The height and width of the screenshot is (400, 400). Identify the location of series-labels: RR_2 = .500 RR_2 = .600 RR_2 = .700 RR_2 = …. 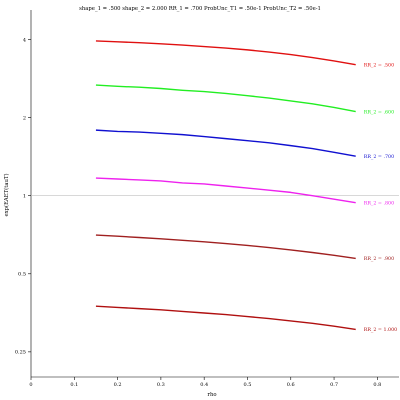
(380, 197).